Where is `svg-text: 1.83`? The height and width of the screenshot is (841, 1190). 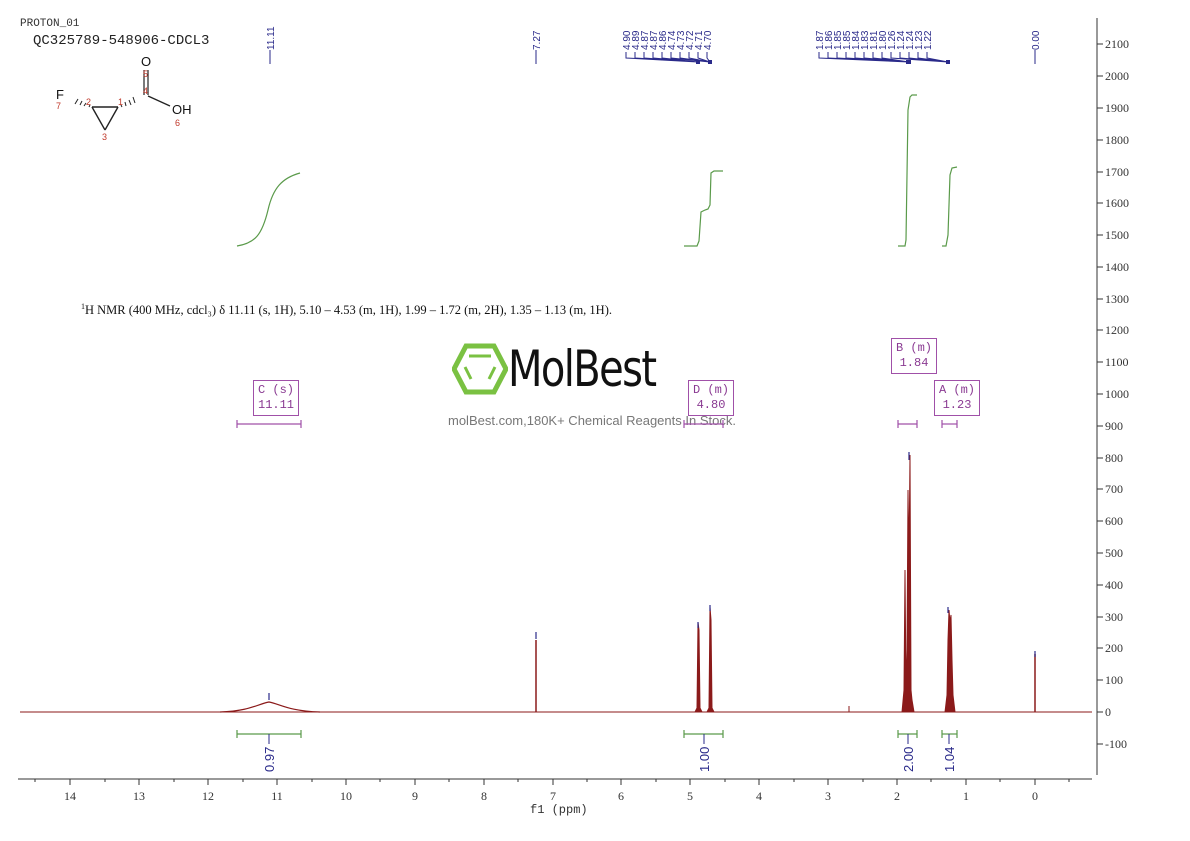 svg-text: 1.83 is located at coordinates (865, 40).